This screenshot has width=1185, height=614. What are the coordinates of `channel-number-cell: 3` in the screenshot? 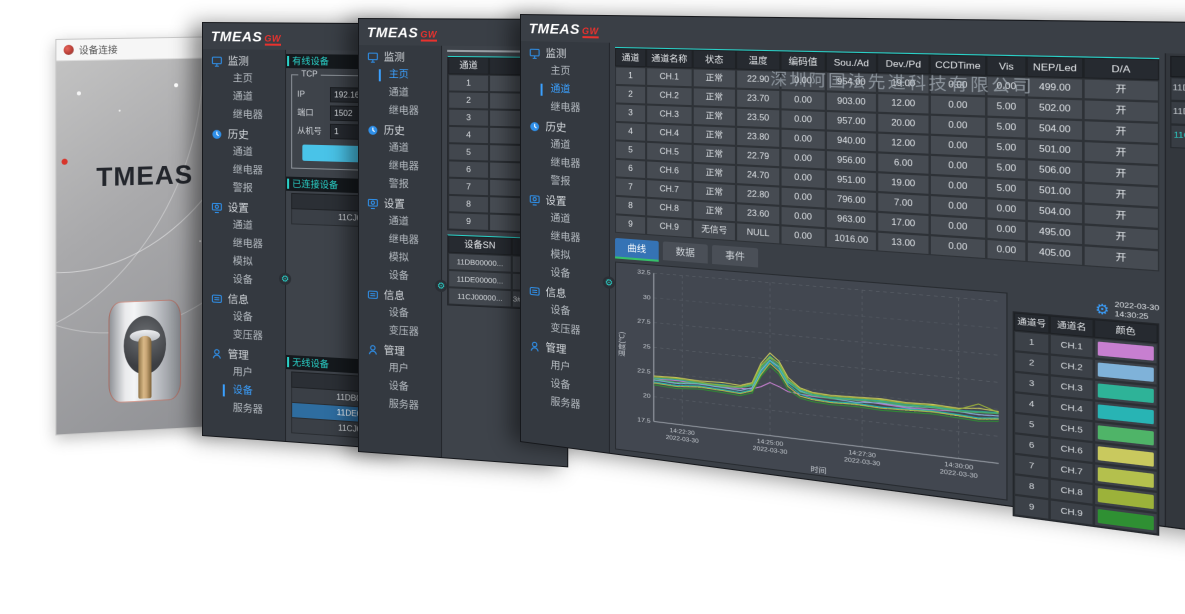 It's located at (469, 117).